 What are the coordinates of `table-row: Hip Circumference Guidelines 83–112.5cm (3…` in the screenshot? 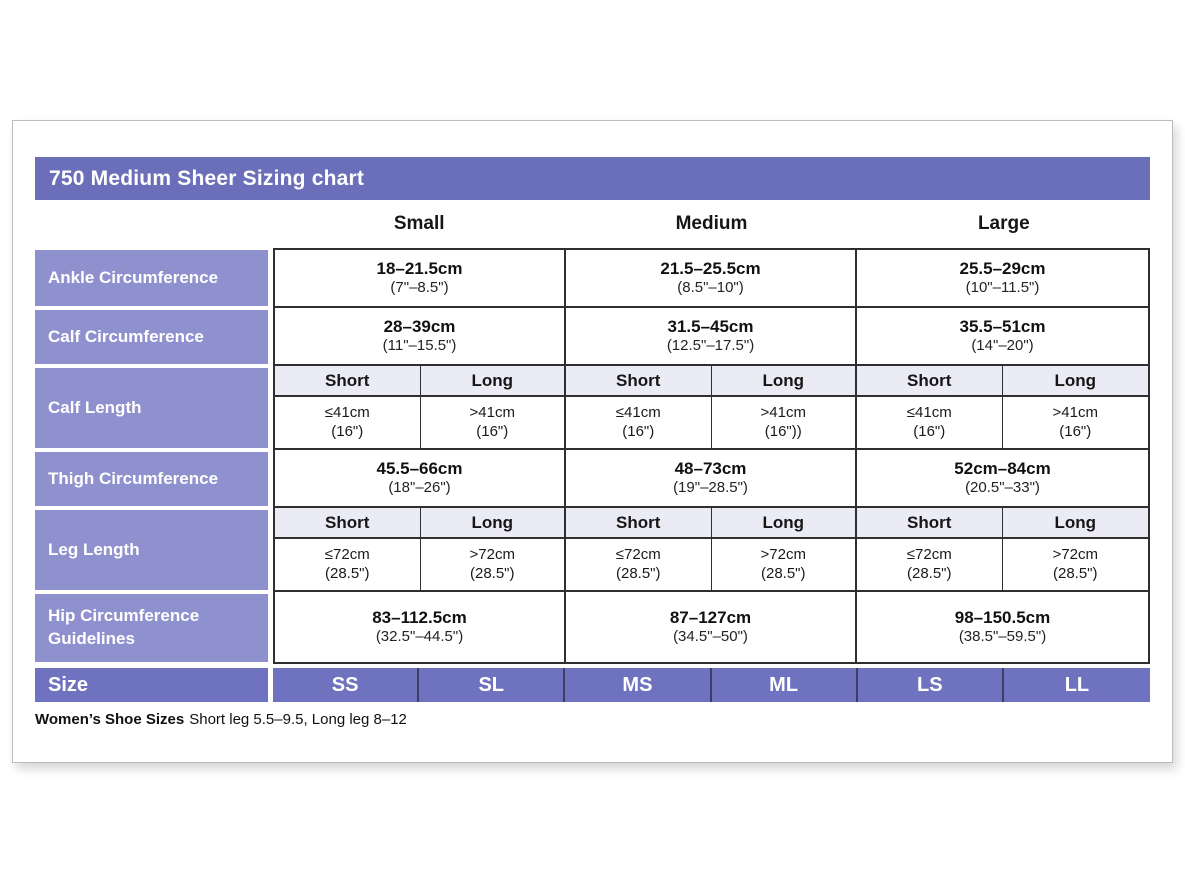 It's located at (592, 628).